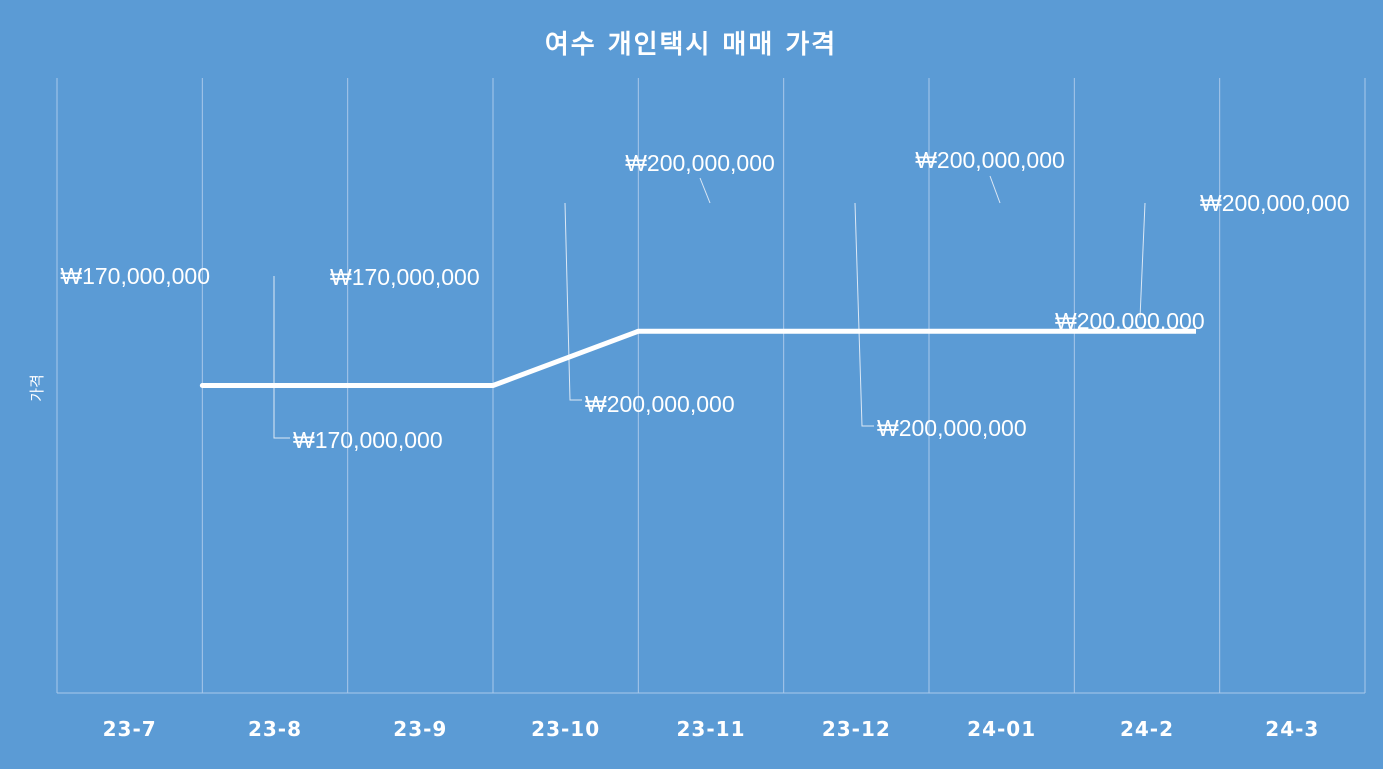  I want to click on series-layer, so click(698, 358).